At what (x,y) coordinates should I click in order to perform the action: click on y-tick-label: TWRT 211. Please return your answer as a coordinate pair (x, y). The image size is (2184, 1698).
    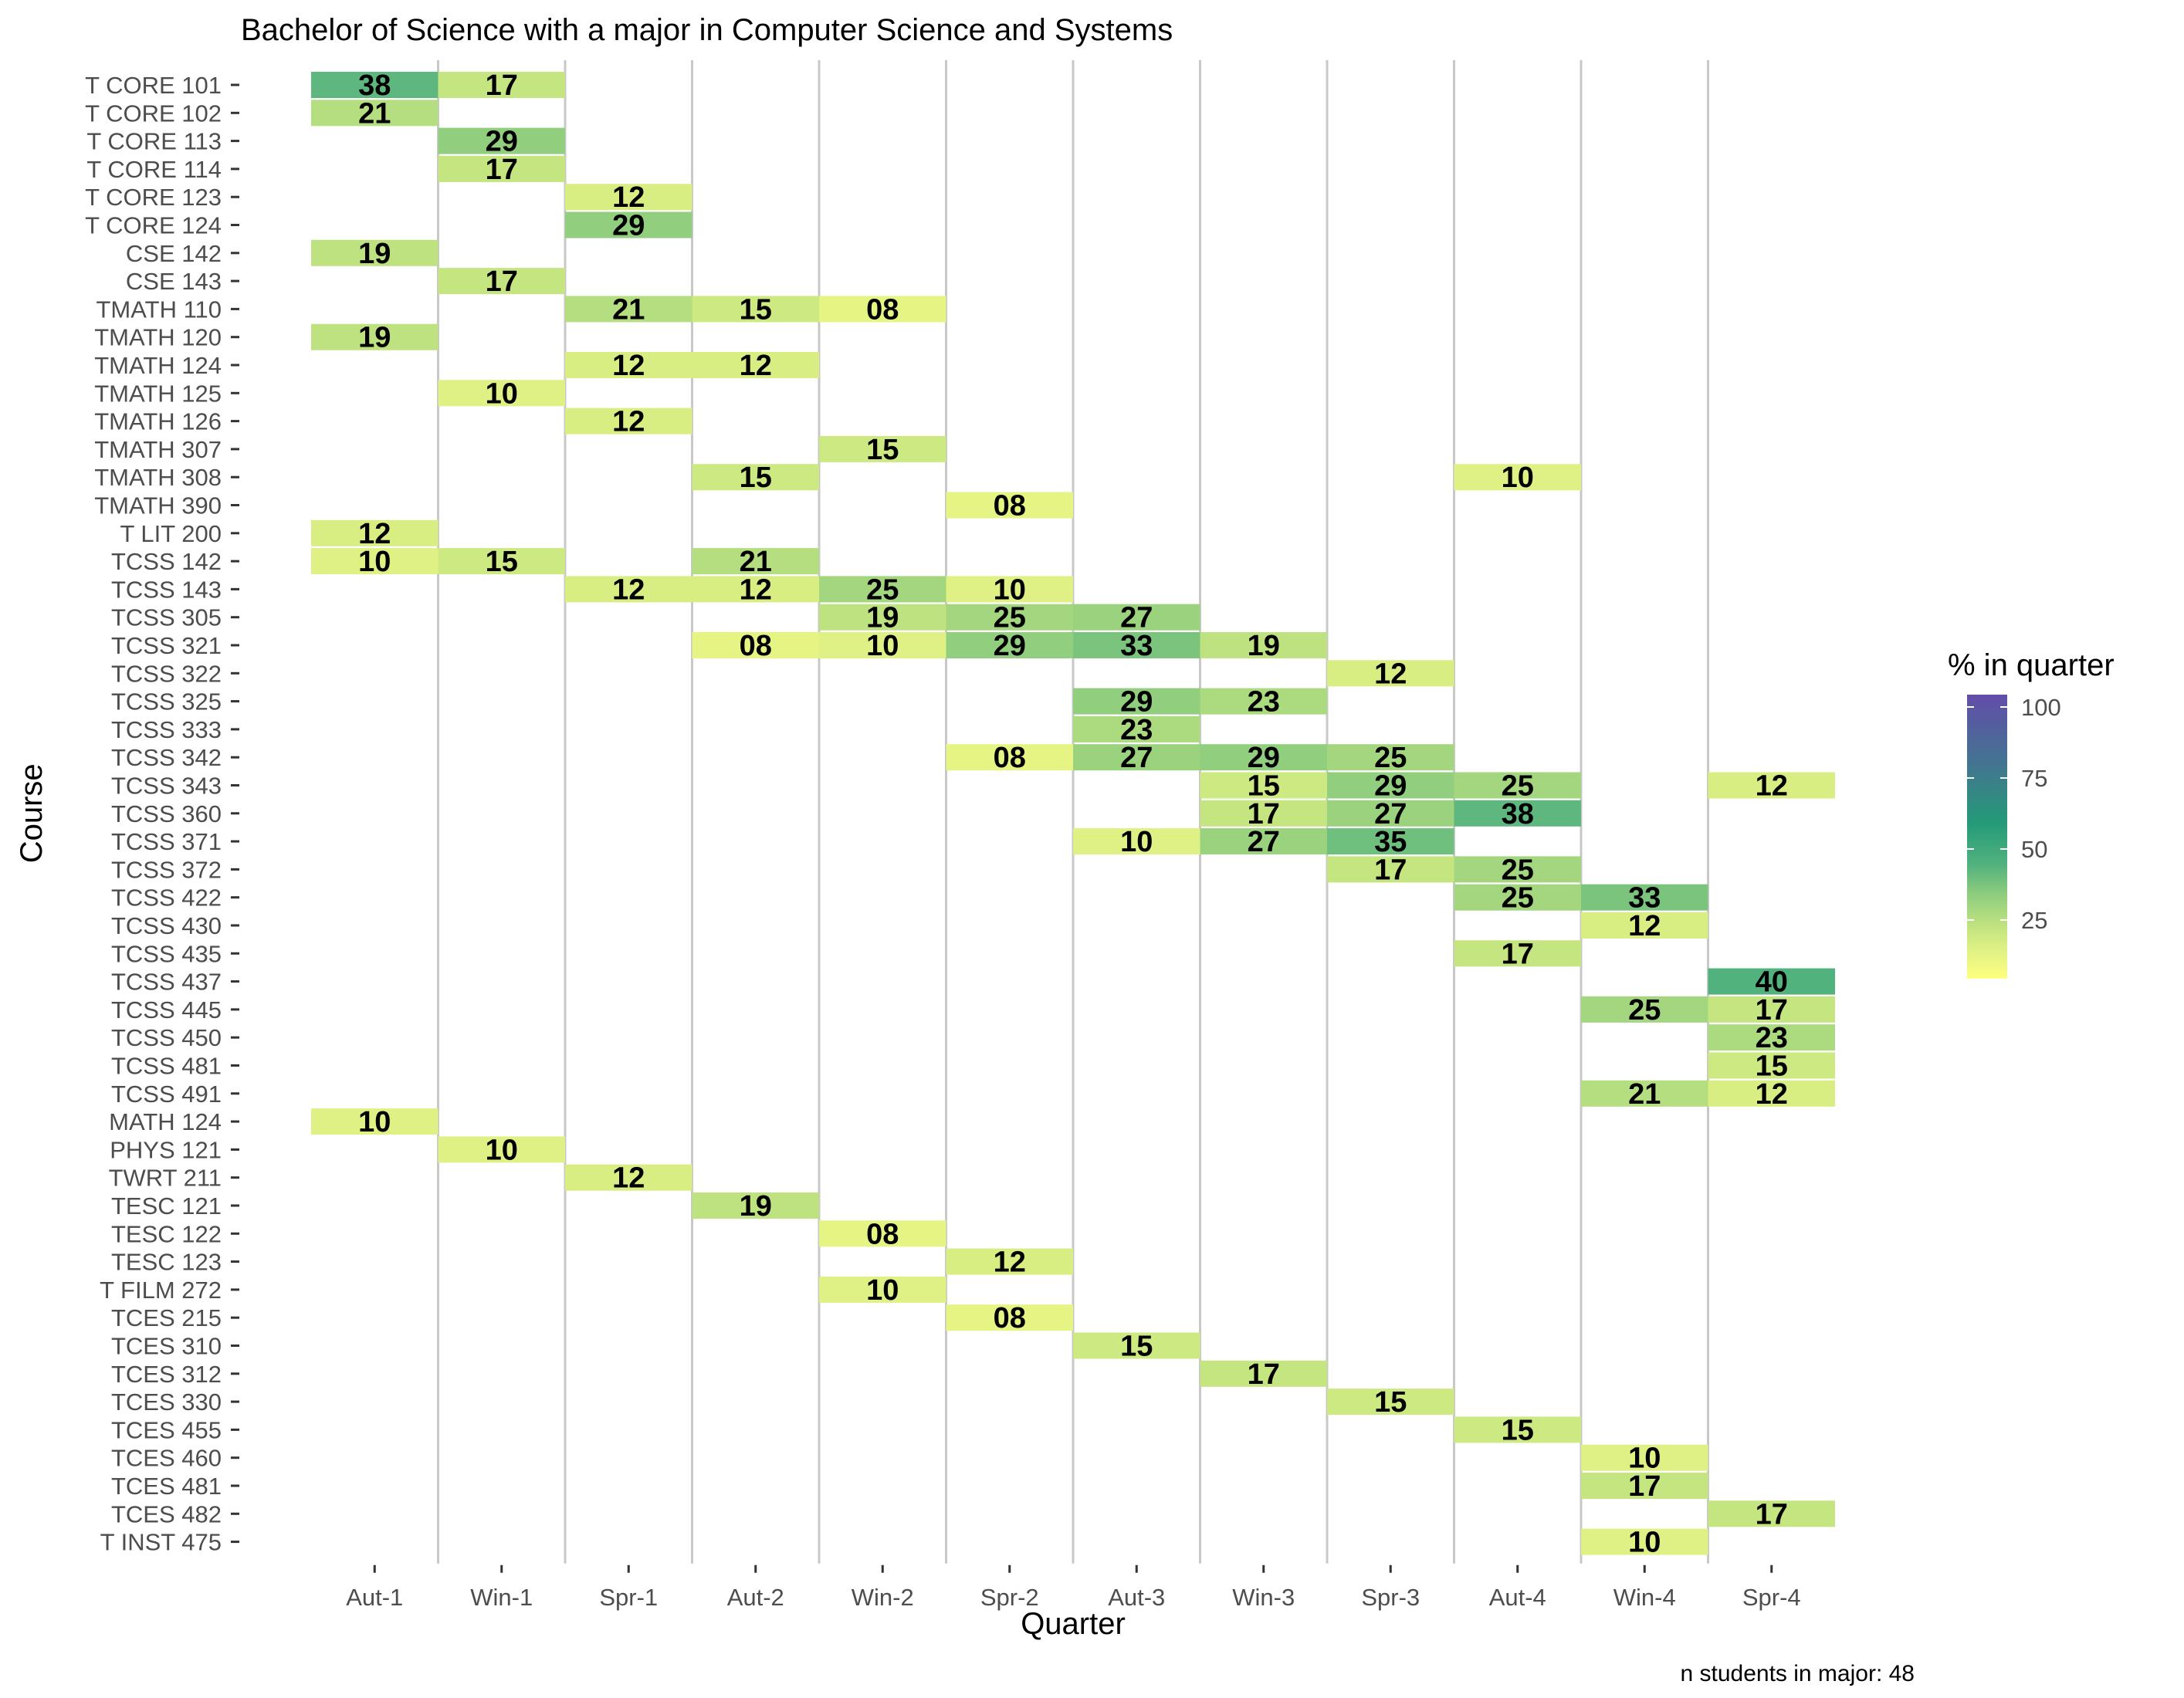
    Looking at the image, I should click on (165, 1179).